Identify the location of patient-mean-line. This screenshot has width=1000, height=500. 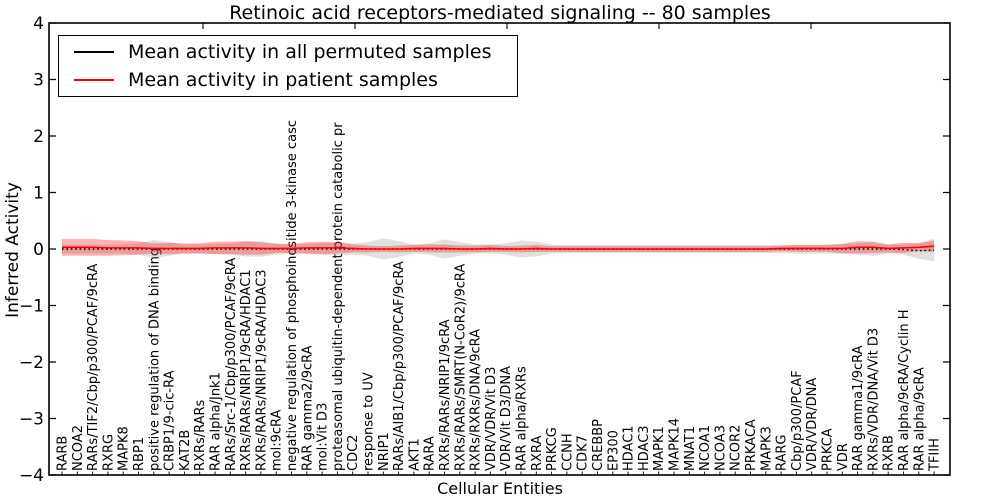
(498, 247).